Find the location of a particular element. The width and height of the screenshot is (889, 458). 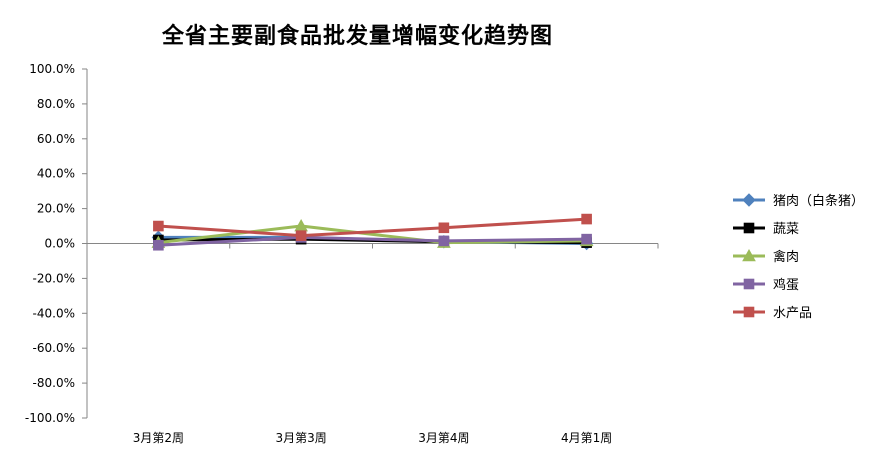

legend-item-1: 猪肉（白条猪） is located at coordinates (798, 201).